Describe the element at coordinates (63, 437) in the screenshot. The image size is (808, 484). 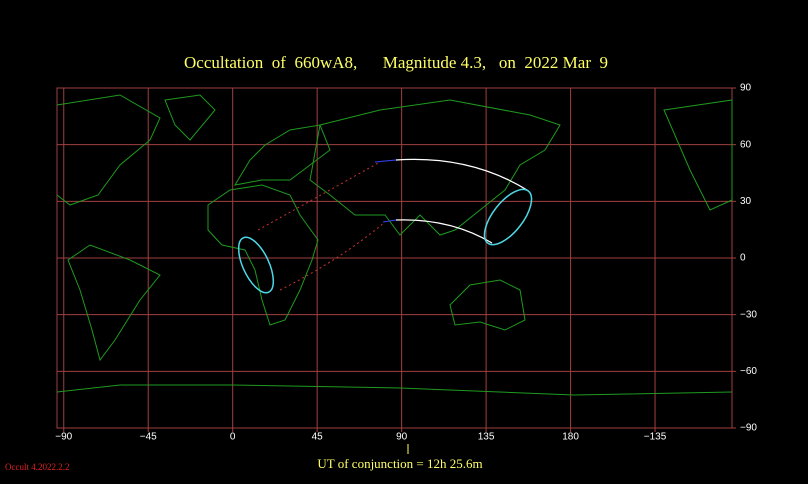
I see `x-tick-label: −90` at that location.